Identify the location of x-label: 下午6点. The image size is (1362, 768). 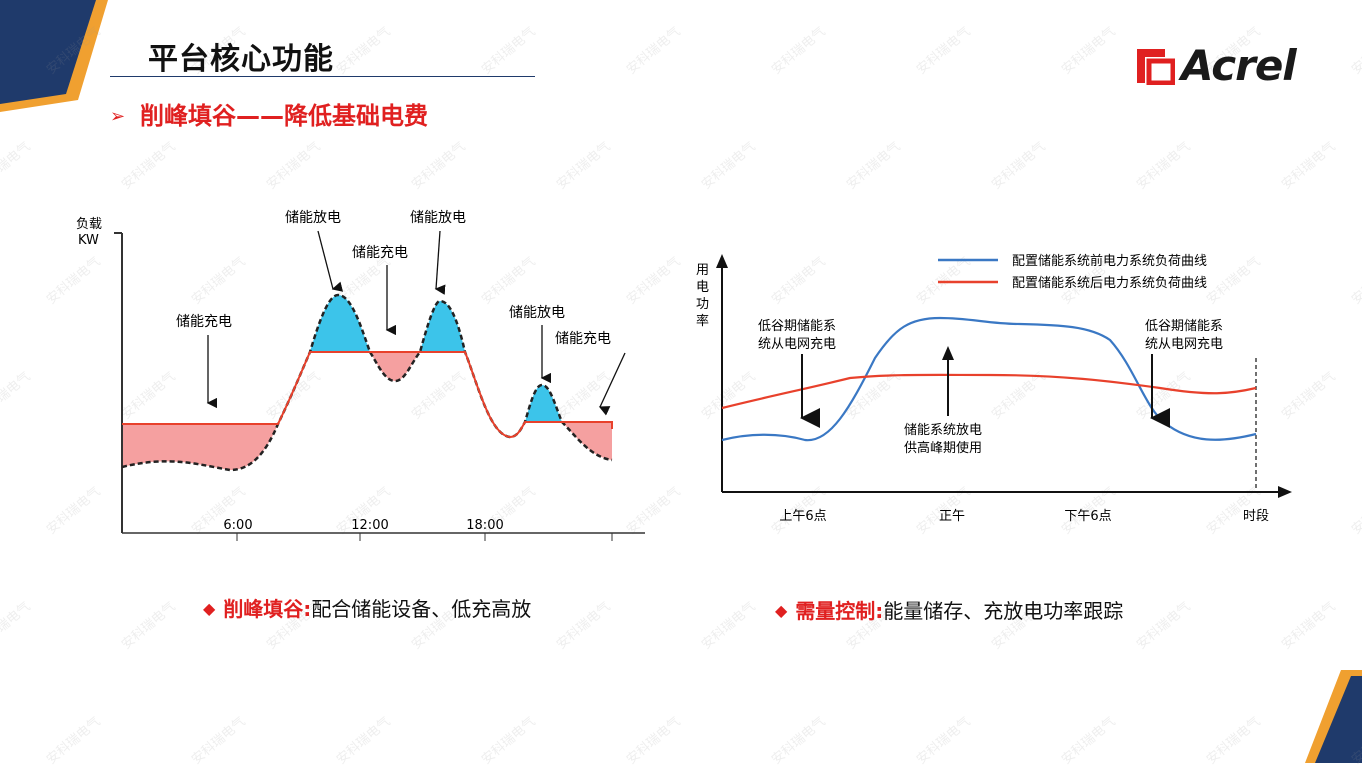
(1087, 516).